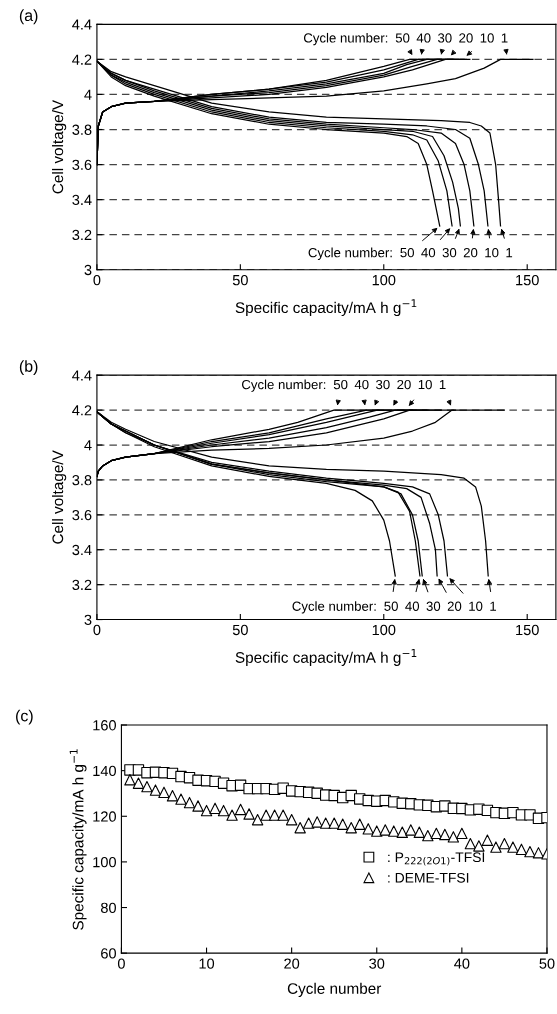 Image resolution: width=557 pixels, height=1014 pixels. What do you see at coordinates (28, 17) in the screenshot?
I see `chart-title: (a)` at bounding box center [28, 17].